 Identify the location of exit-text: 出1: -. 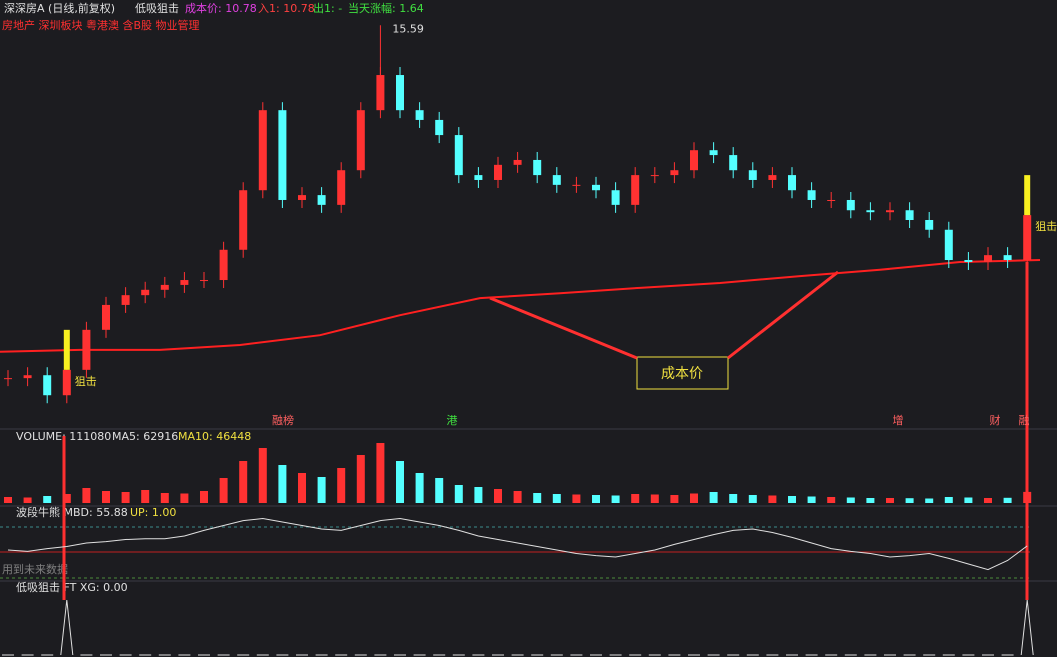
(327, 8).